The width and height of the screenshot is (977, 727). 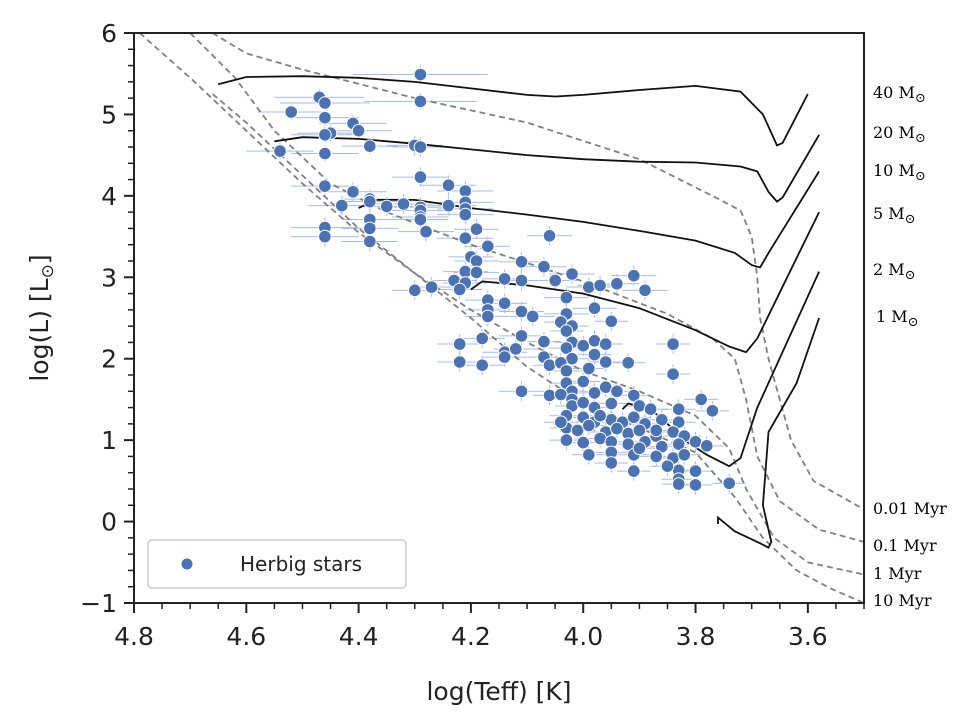 What do you see at coordinates (897, 573) in the screenshot?
I see `isochrone-label: 1 Myr` at bounding box center [897, 573].